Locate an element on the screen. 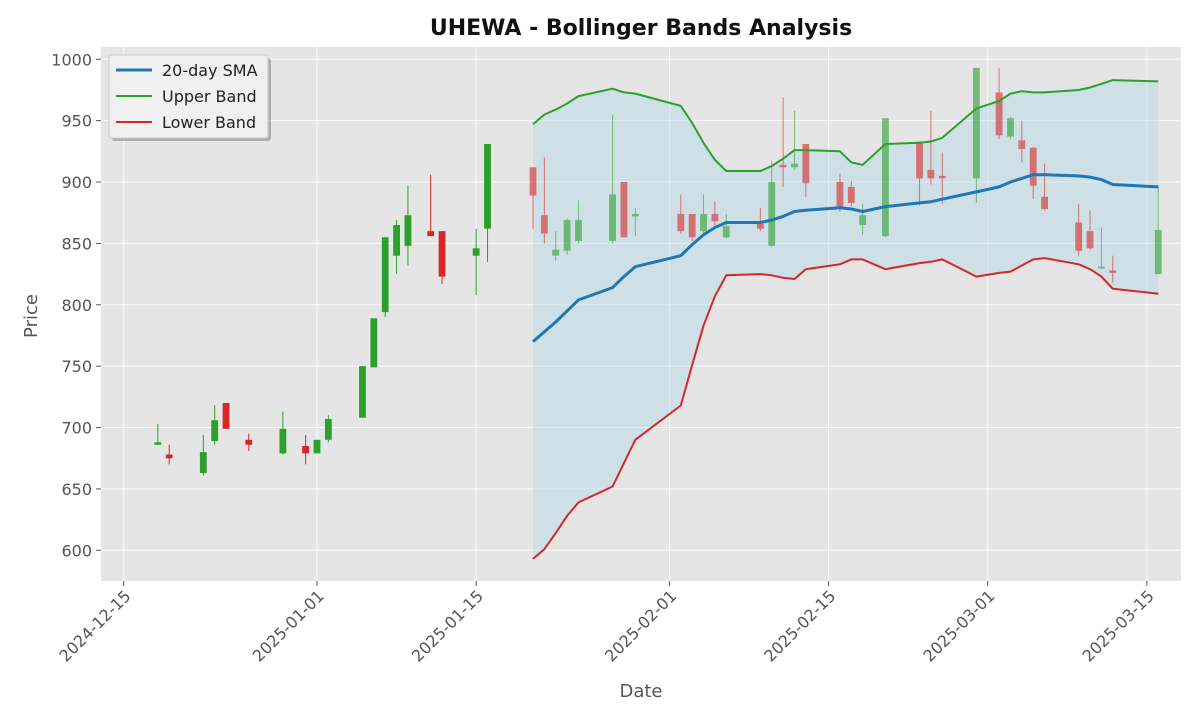  x-tick-label: 2025-03-01 is located at coordinates (958, 625).